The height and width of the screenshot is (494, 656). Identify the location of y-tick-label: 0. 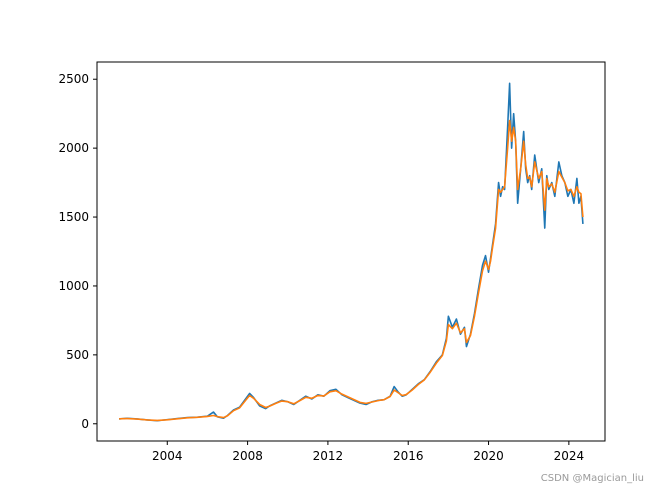
(85, 424).